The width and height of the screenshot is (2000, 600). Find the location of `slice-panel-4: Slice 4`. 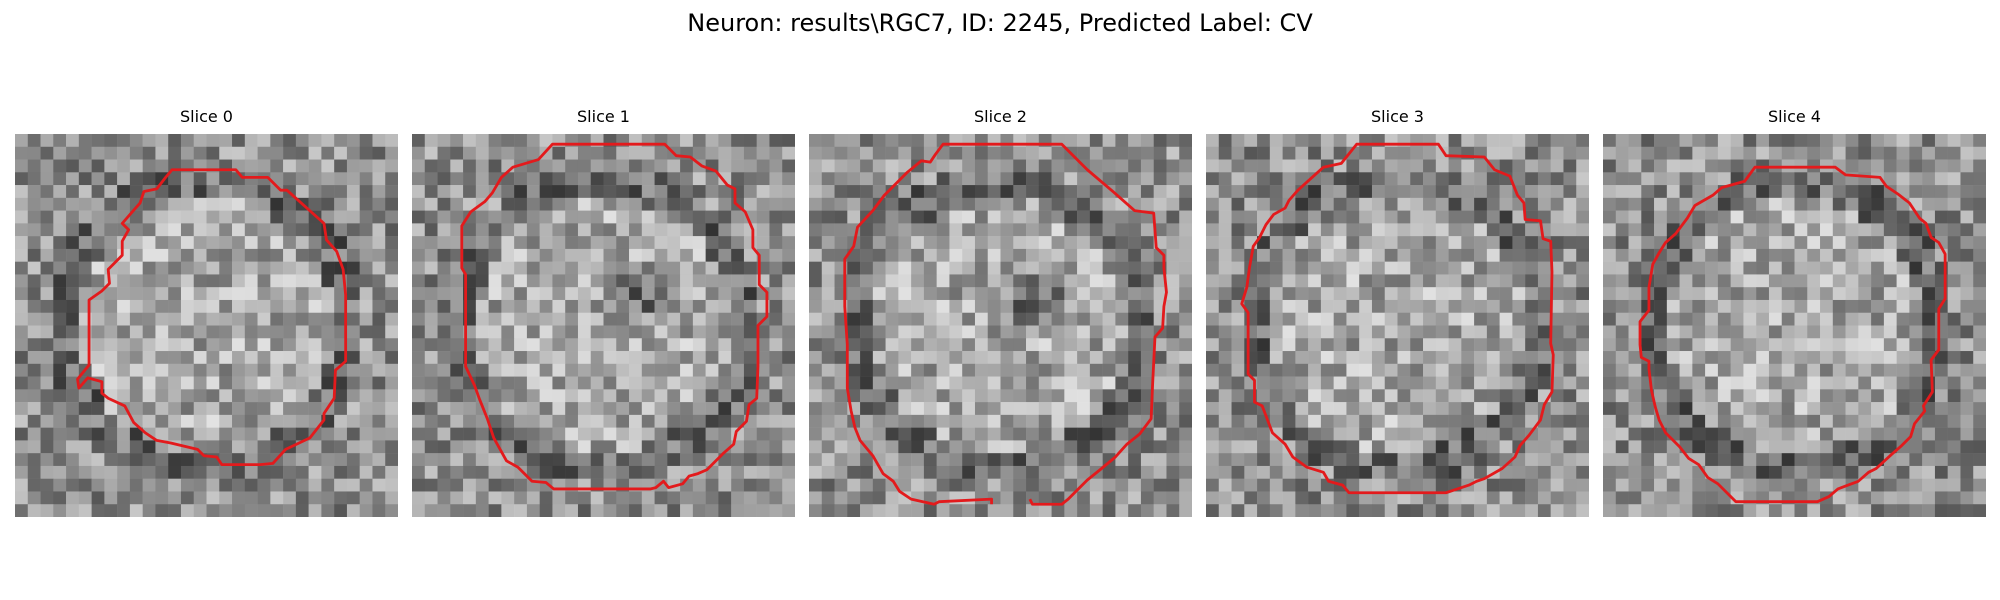

slice-panel-4: Slice 4 is located at coordinates (1794, 311).